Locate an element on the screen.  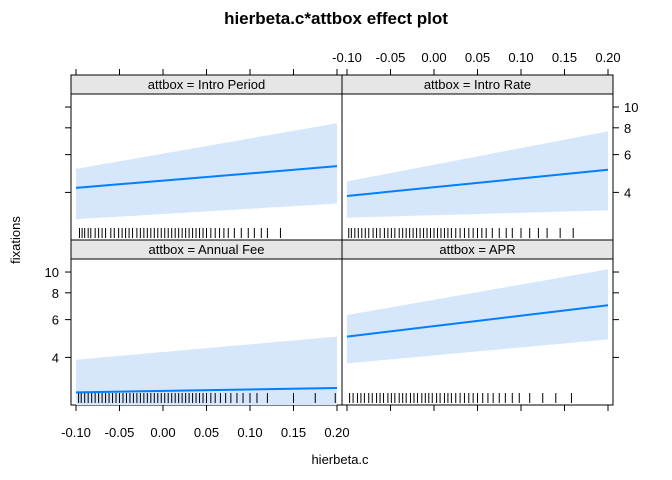
panel-2: attbox = Intro Rate is located at coordinates (477, 157).